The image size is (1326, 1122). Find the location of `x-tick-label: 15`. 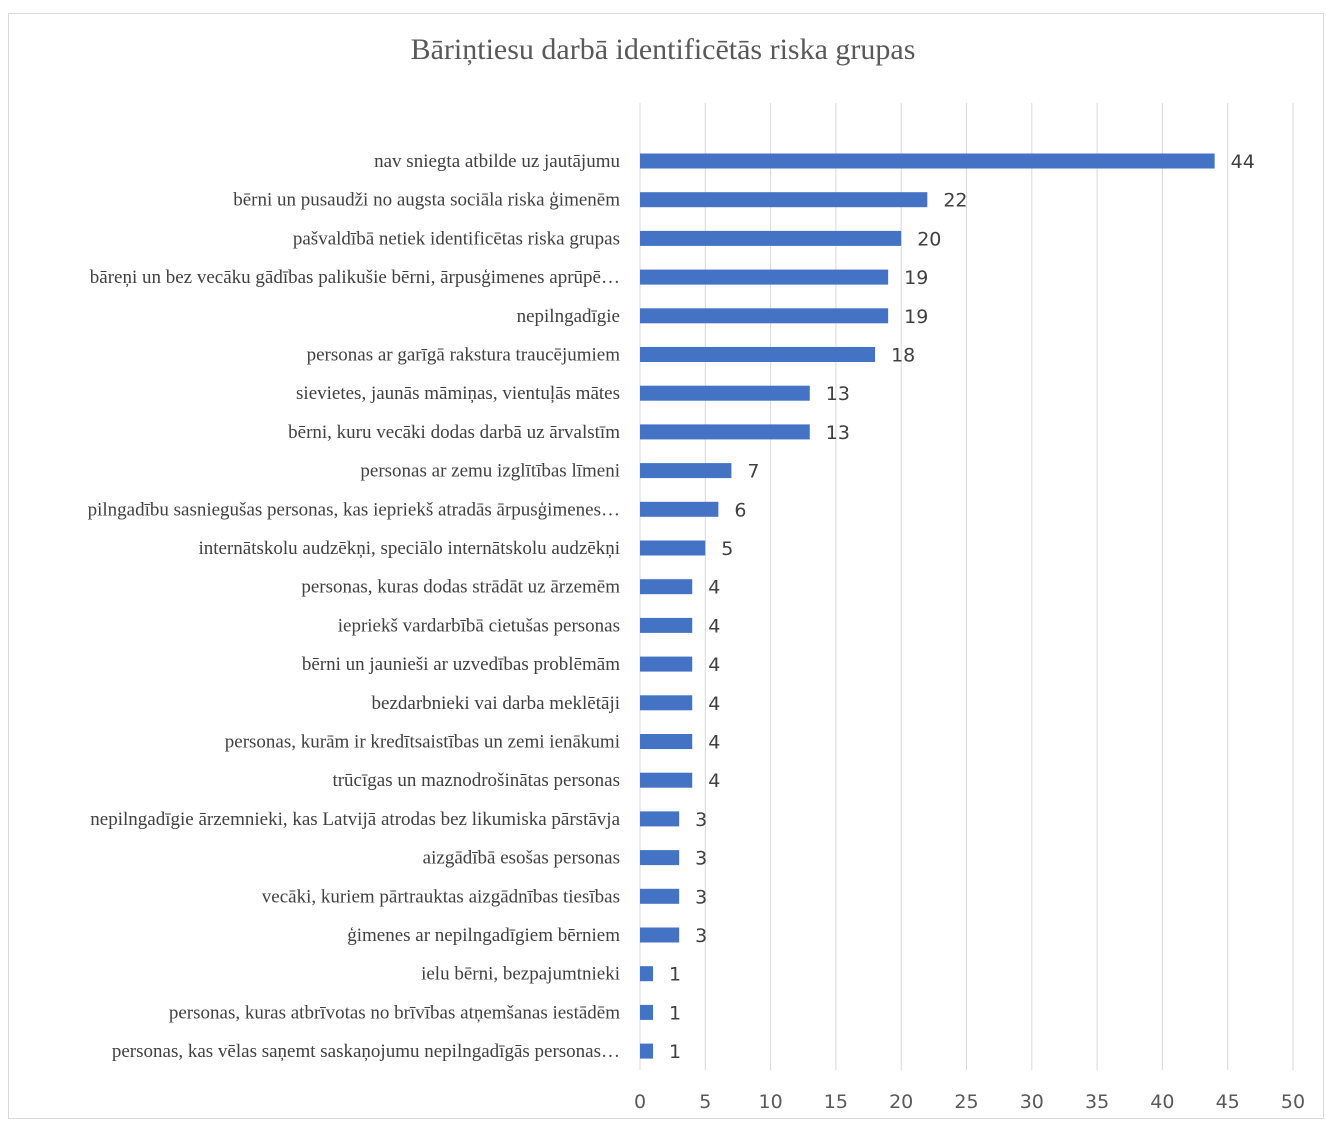

x-tick-label: 15 is located at coordinates (836, 1102).